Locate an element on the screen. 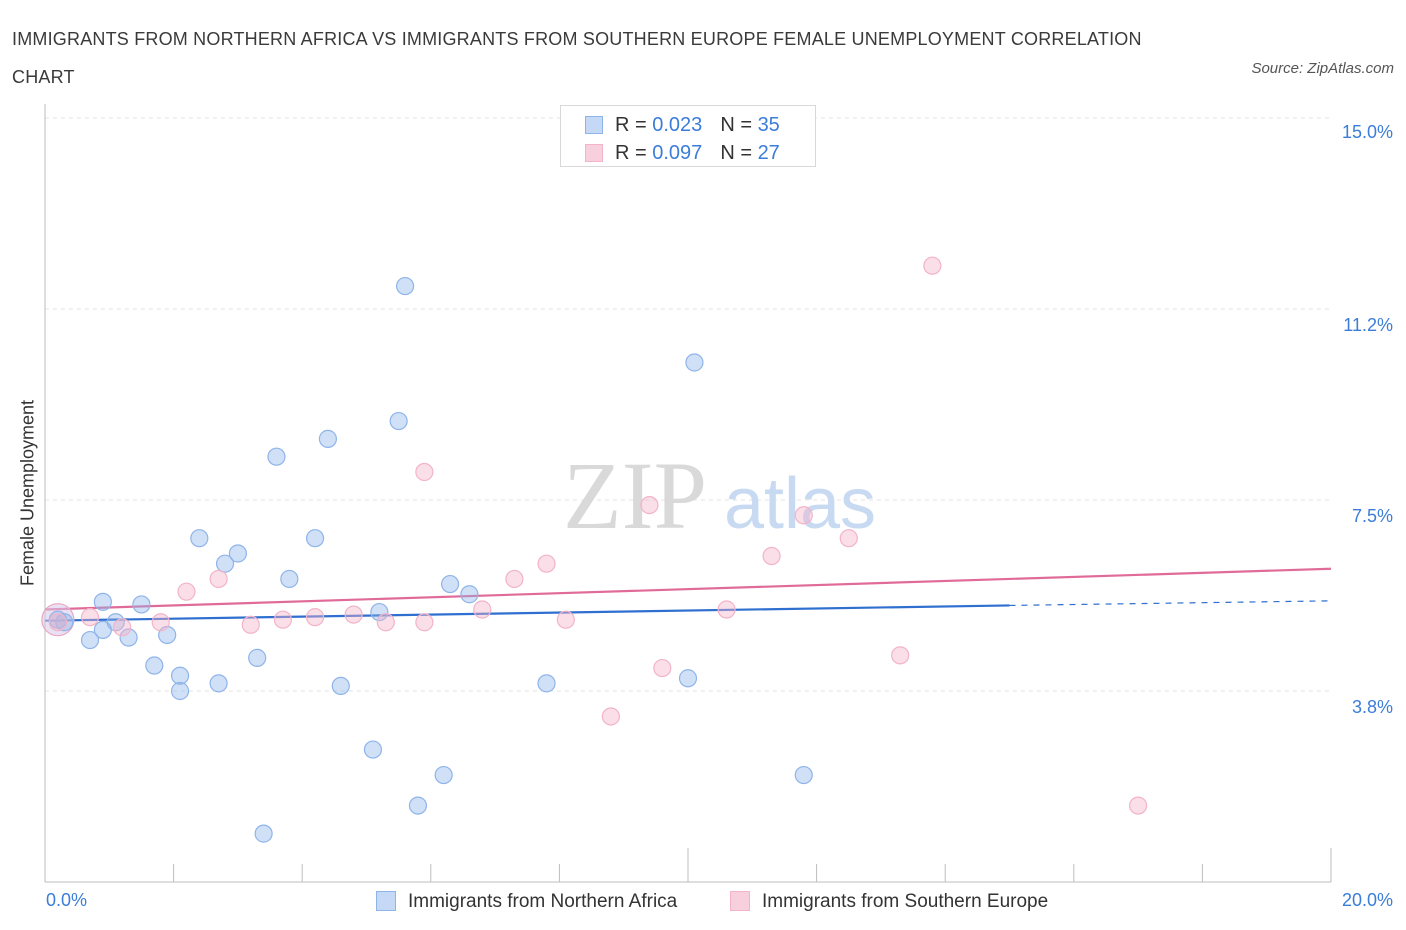 Image resolution: width=1406 pixels, height=930 pixels. legend-row-southern-europe: R = 0.097 N = 27 is located at coordinates (682, 153).